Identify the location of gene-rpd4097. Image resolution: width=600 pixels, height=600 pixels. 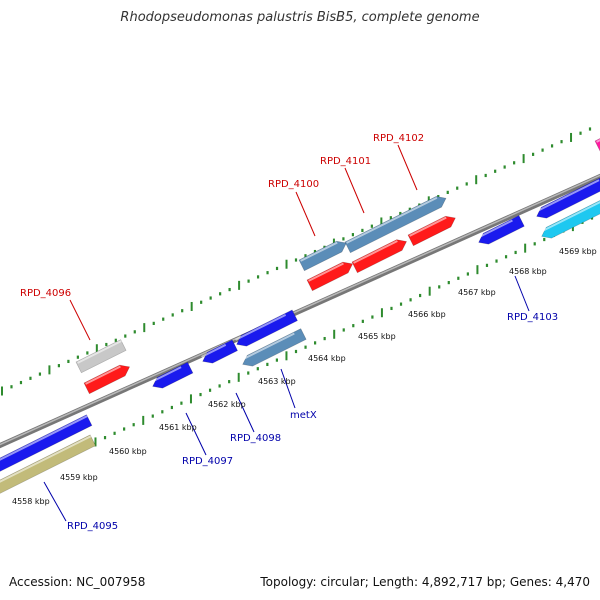
(173, 375).